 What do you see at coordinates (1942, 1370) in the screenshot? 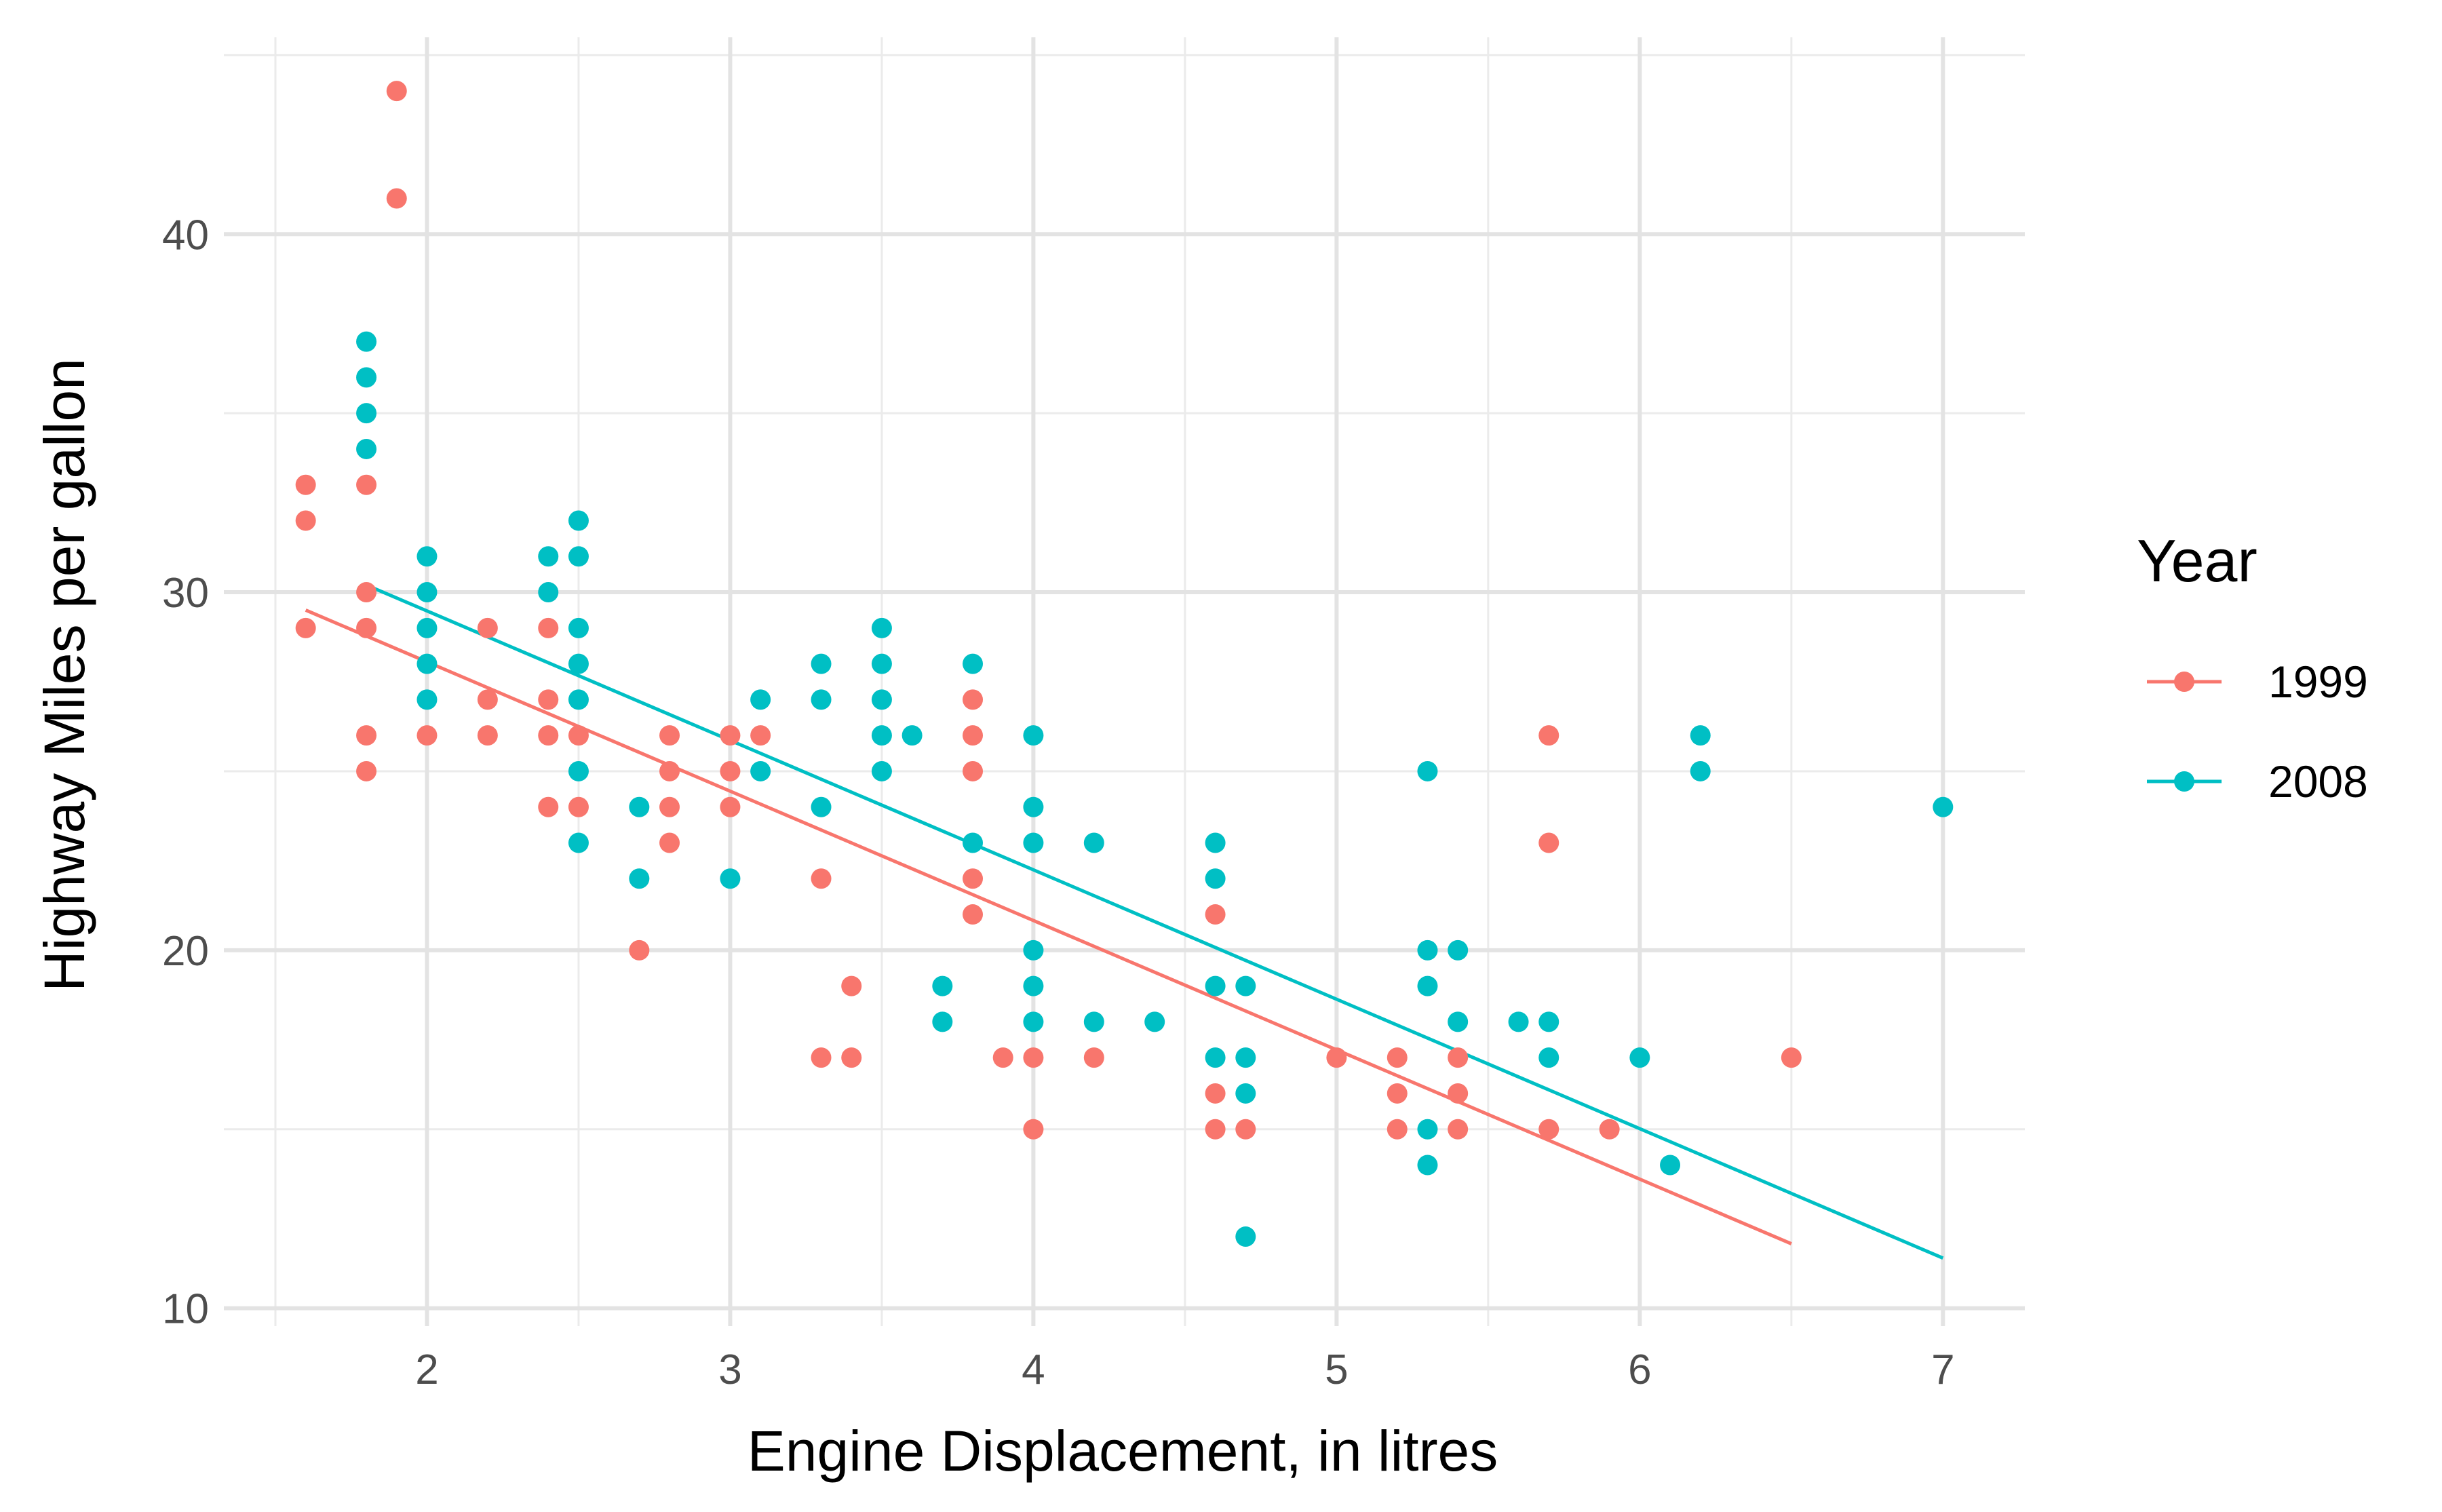
I see `x-tick-label: 7` at bounding box center [1942, 1370].